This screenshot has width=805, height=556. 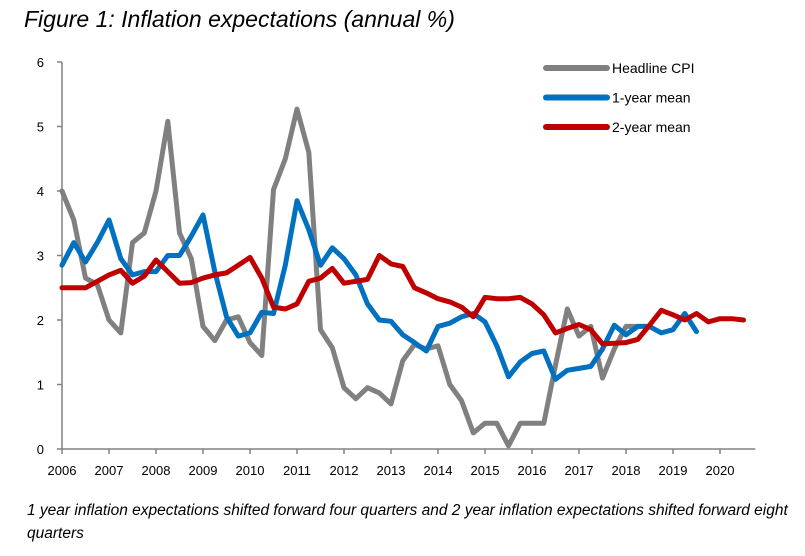 What do you see at coordinates (250, 470) in the screenshot?
I see `x-tick-label: 2010` at bounding box center [250, 470].